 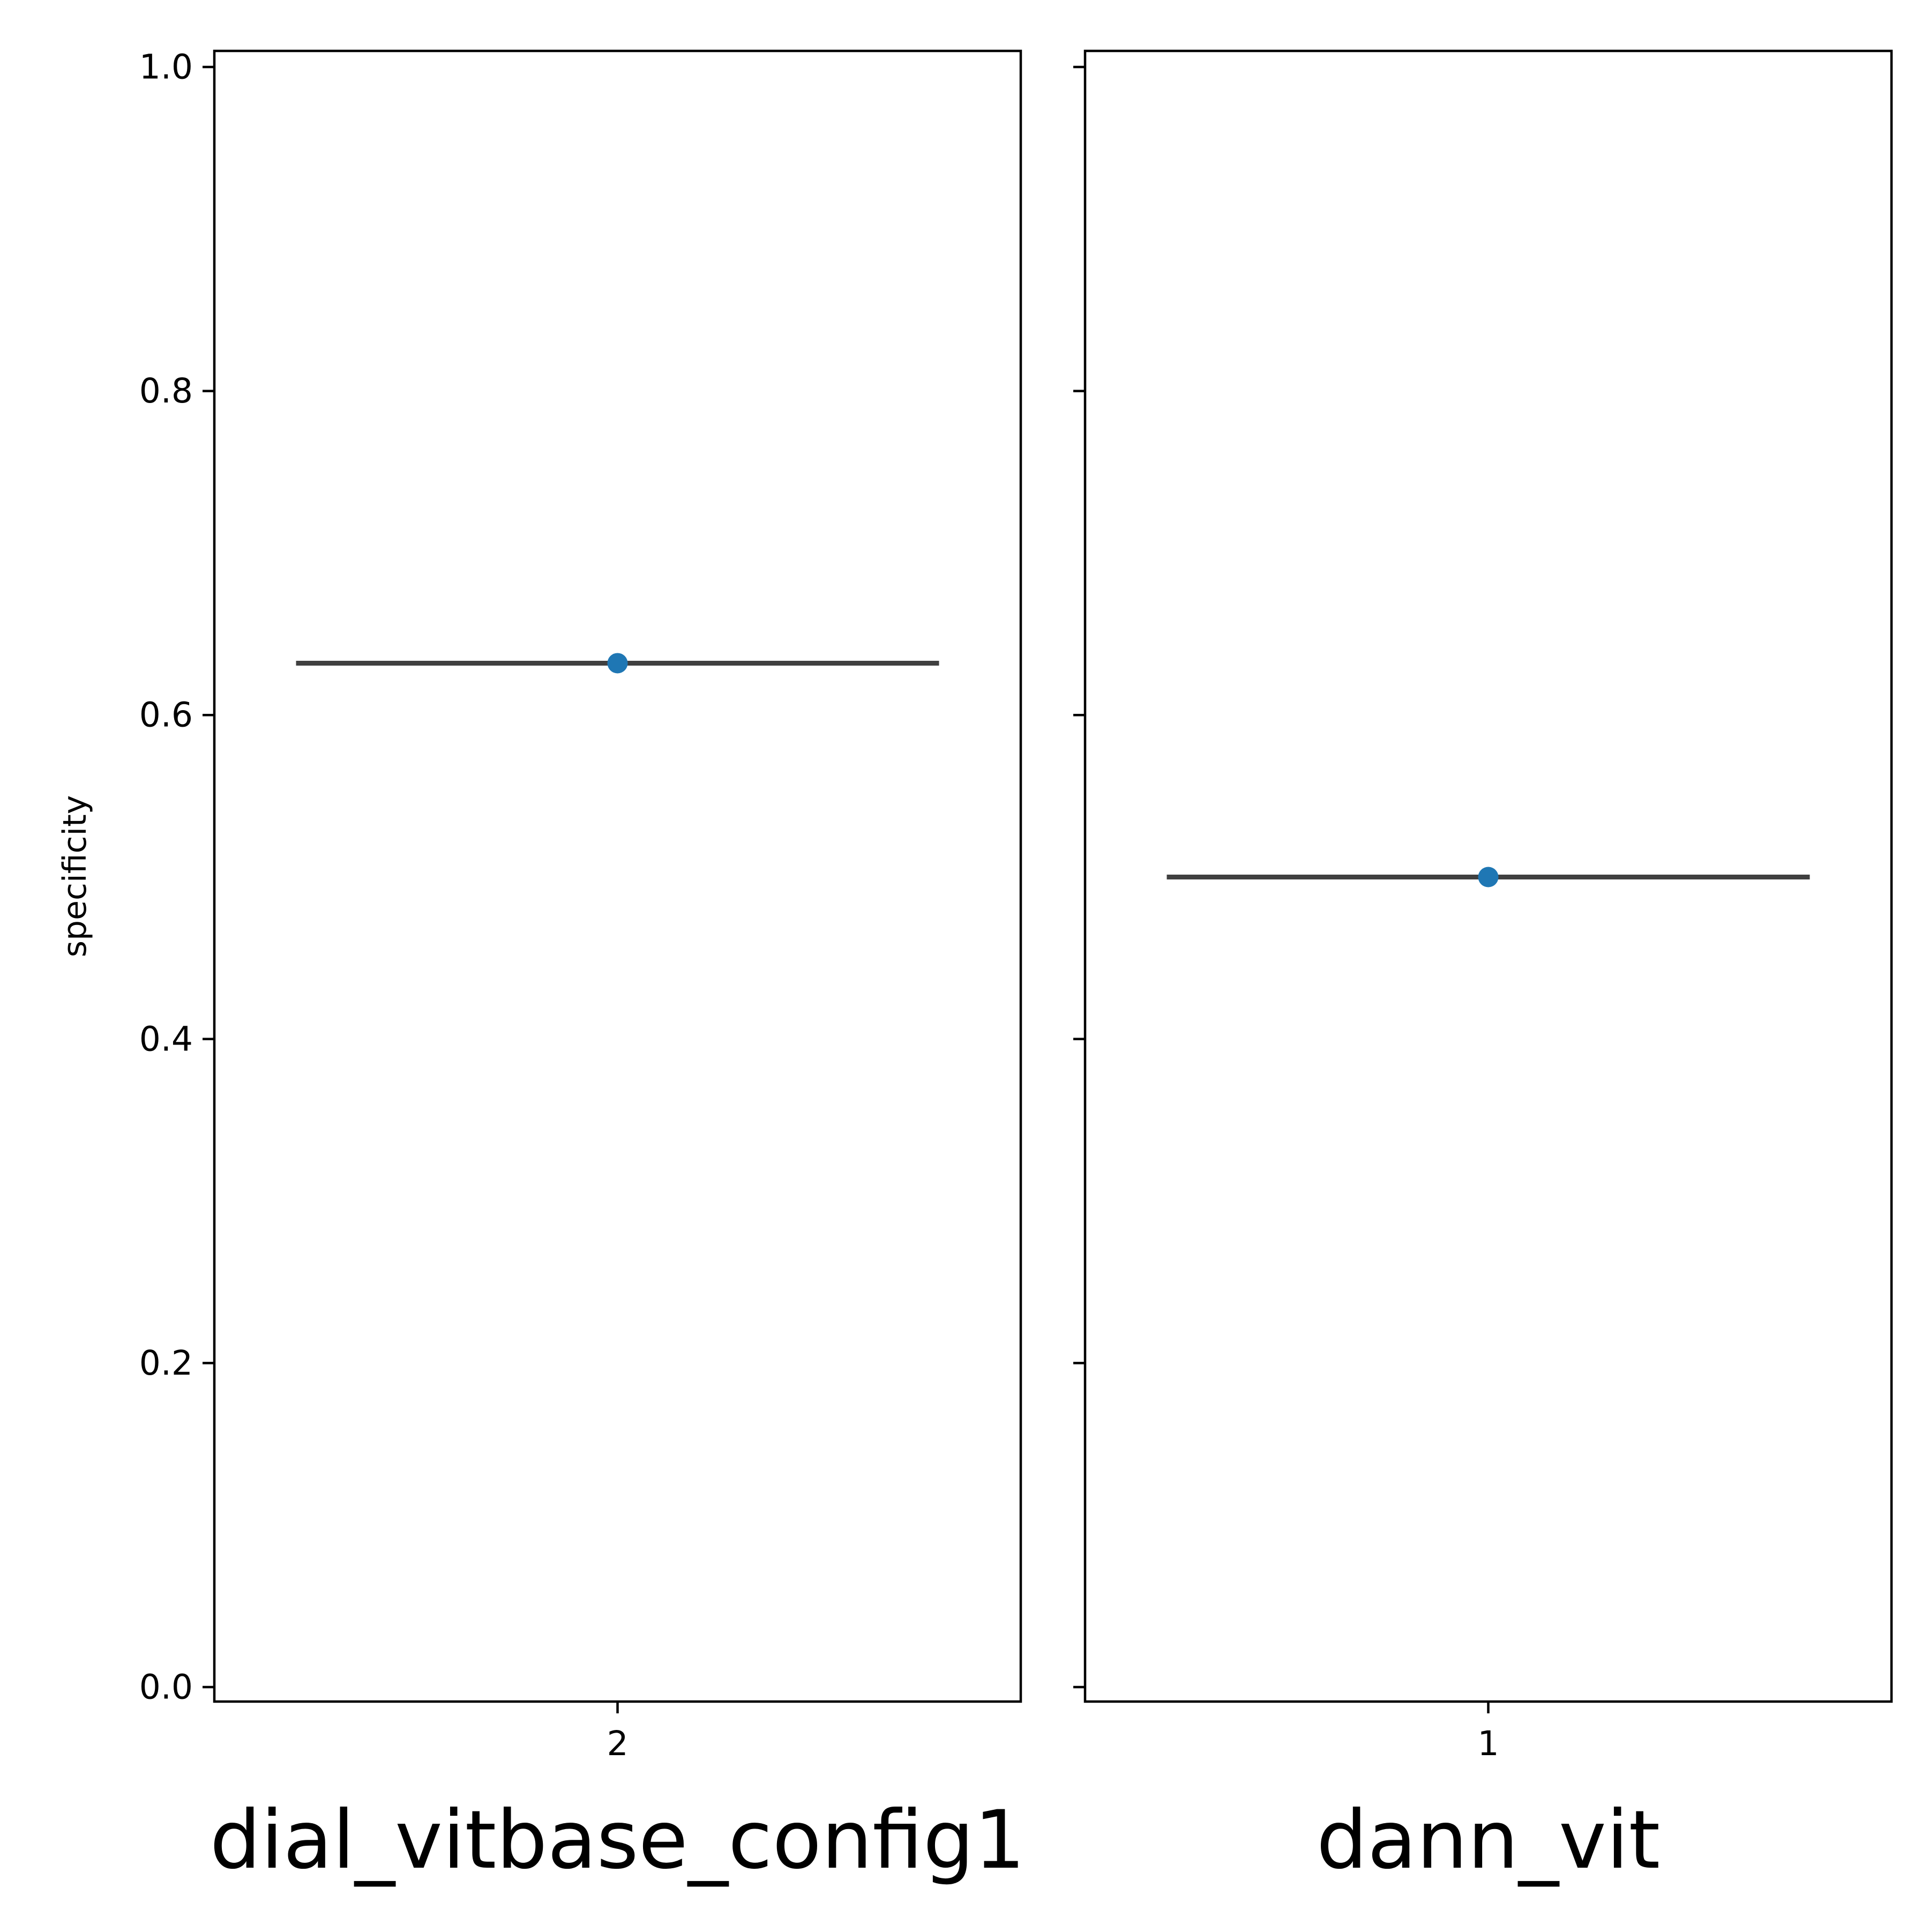 I want to click on facet-label: dann_vit, so click(x=1489, y=1840).